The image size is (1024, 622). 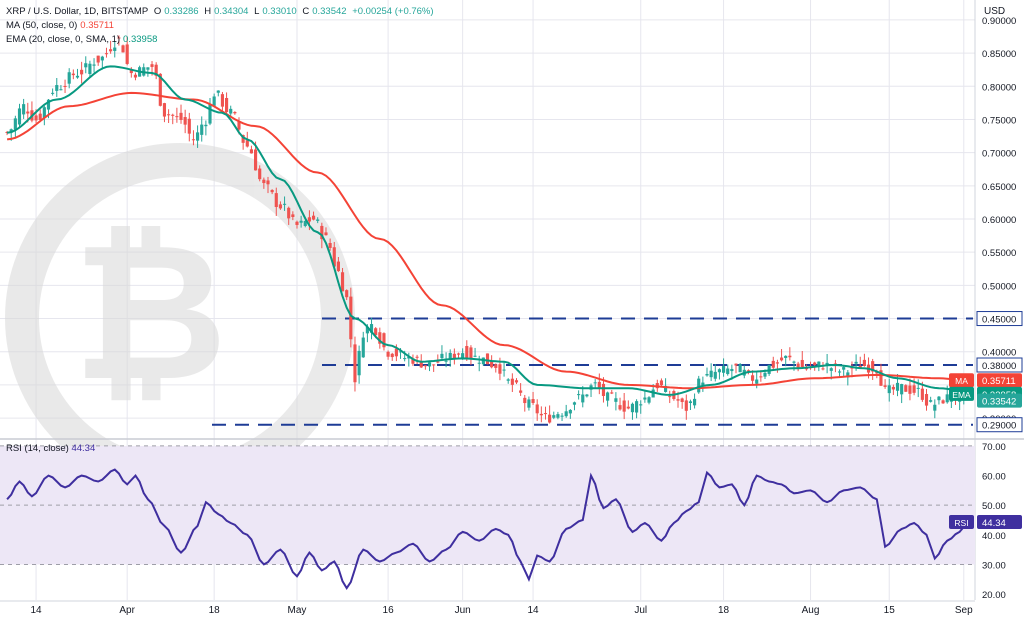 I want to click on ema-legend: EMA (20, close, 0, SMA, 1) 0.33958, so click(x=83, y=39).